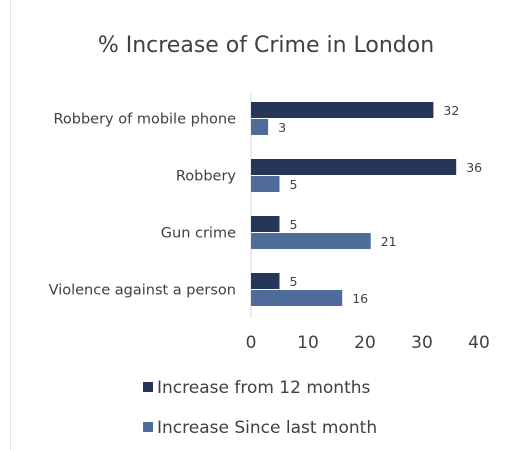  I want to click on x-tick-label: 20, so click(365, 343).